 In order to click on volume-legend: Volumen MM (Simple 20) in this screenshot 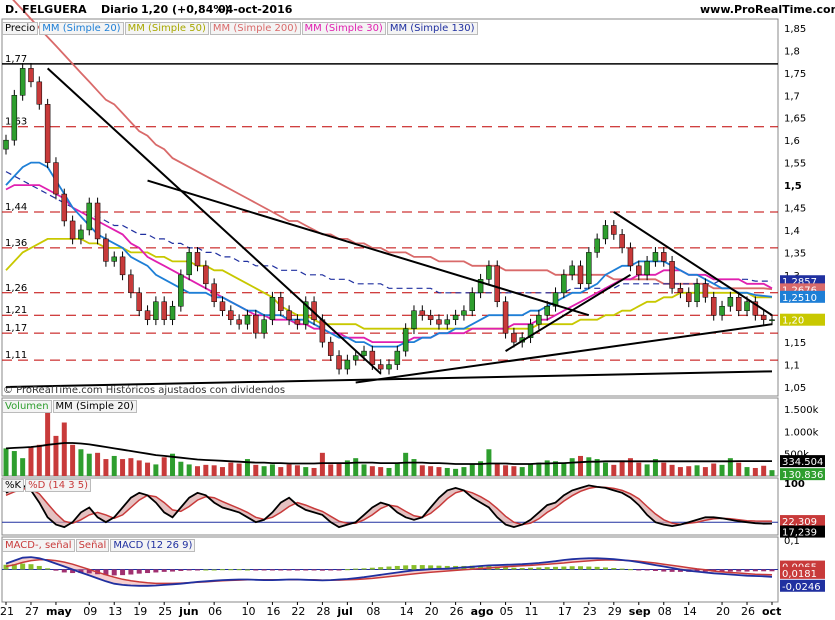, I will do `click(70, 406)`.